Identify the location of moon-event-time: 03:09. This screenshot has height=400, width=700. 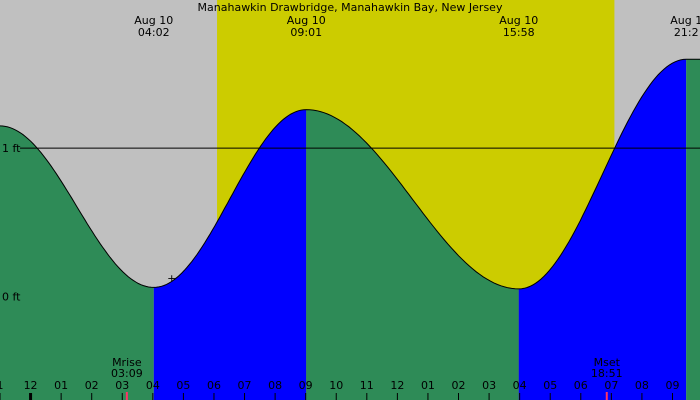
(127, 373).